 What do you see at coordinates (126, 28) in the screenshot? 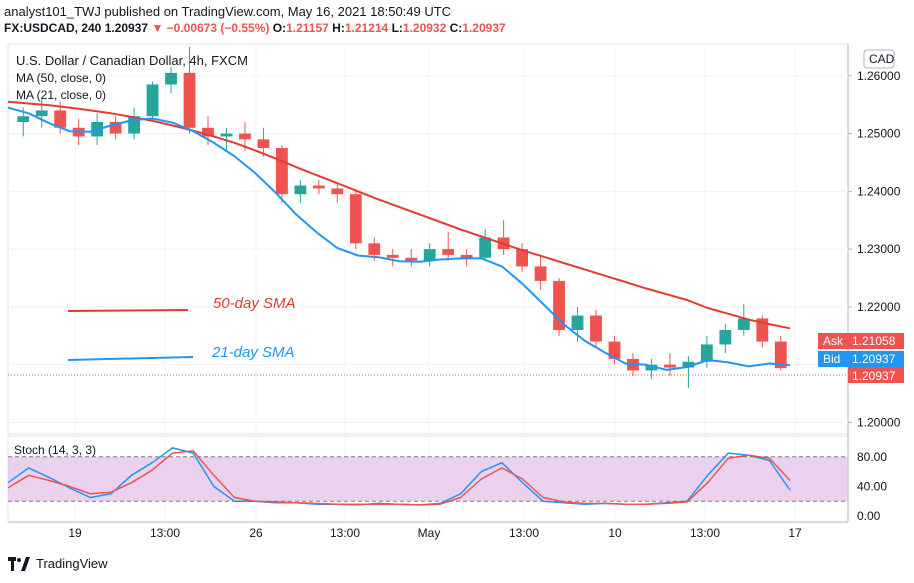
I see `last-price: 1.20937` at bounding box center [126, 28].